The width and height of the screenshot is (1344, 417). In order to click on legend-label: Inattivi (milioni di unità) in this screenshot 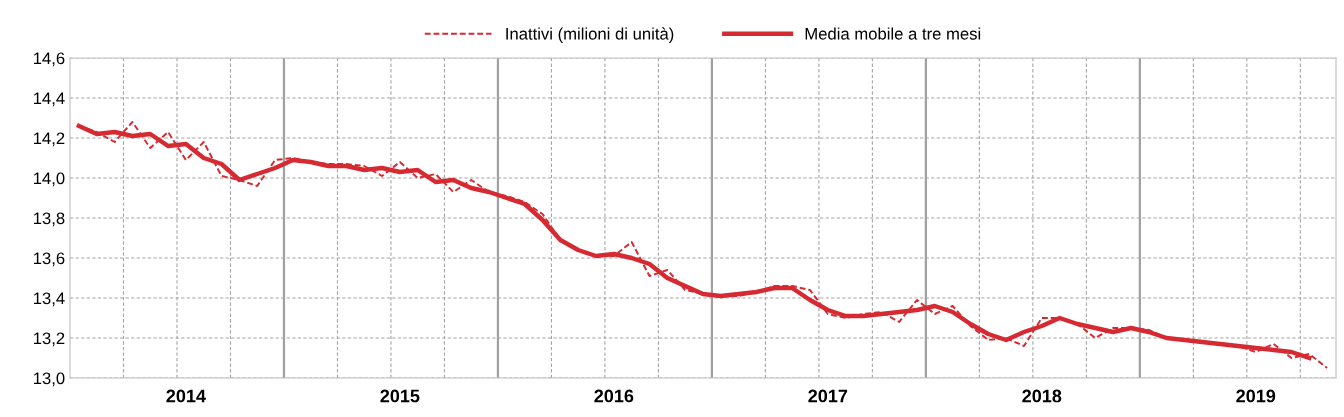, I will do `click(590, 35)`.